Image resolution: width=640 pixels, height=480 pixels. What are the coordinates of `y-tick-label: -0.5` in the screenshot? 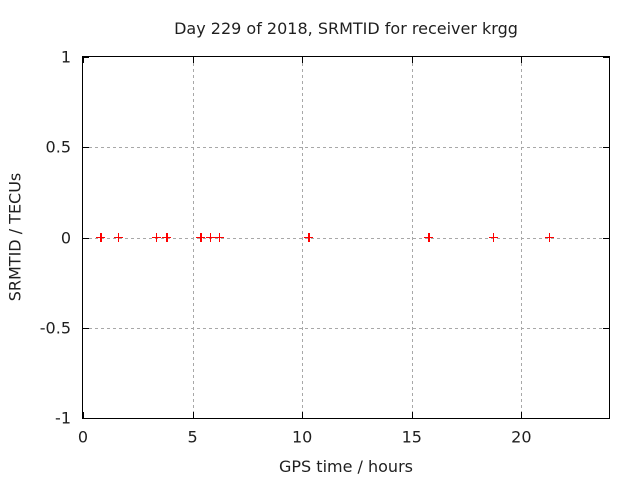 It's located at (55, 328).